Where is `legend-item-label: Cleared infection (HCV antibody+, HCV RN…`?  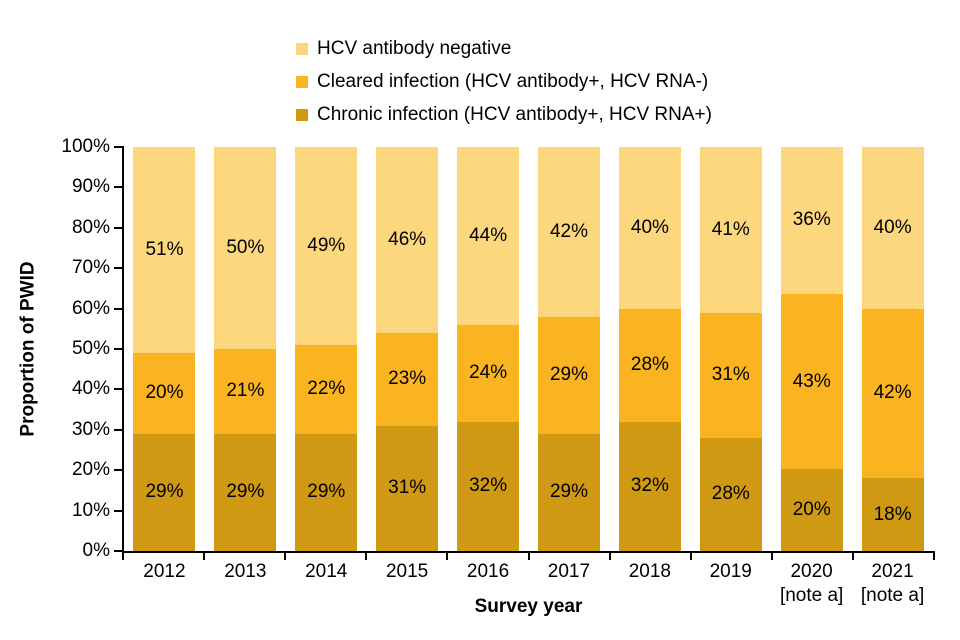 legend-item-label: Cleared infection (HCV antibody+, HCV RN… is located at coordinates (513, 81).